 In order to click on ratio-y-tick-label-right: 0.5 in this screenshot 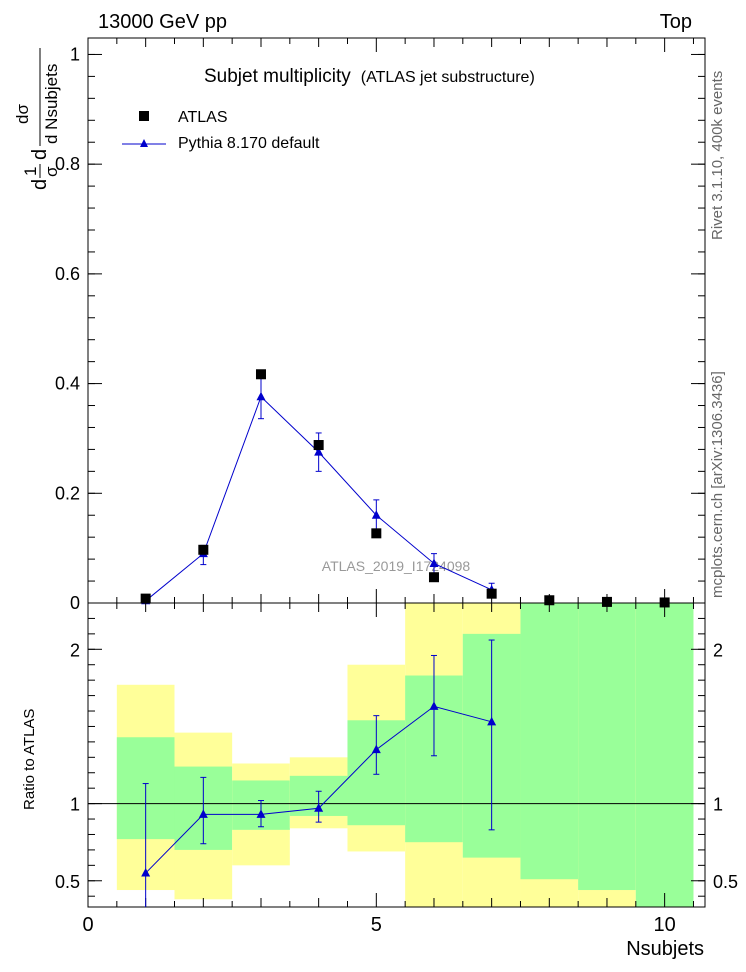, I will do `click(725, 882)`.